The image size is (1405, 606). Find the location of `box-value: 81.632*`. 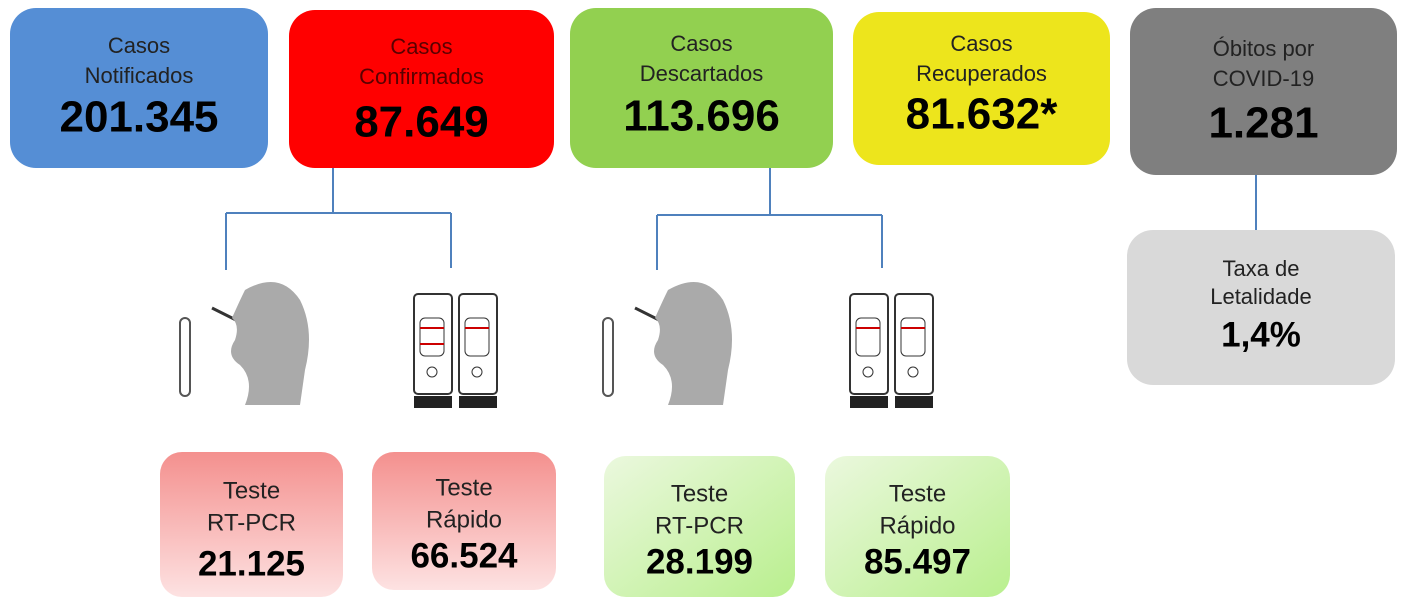

box-value: 81.632* is located at coordinates (982, 114).